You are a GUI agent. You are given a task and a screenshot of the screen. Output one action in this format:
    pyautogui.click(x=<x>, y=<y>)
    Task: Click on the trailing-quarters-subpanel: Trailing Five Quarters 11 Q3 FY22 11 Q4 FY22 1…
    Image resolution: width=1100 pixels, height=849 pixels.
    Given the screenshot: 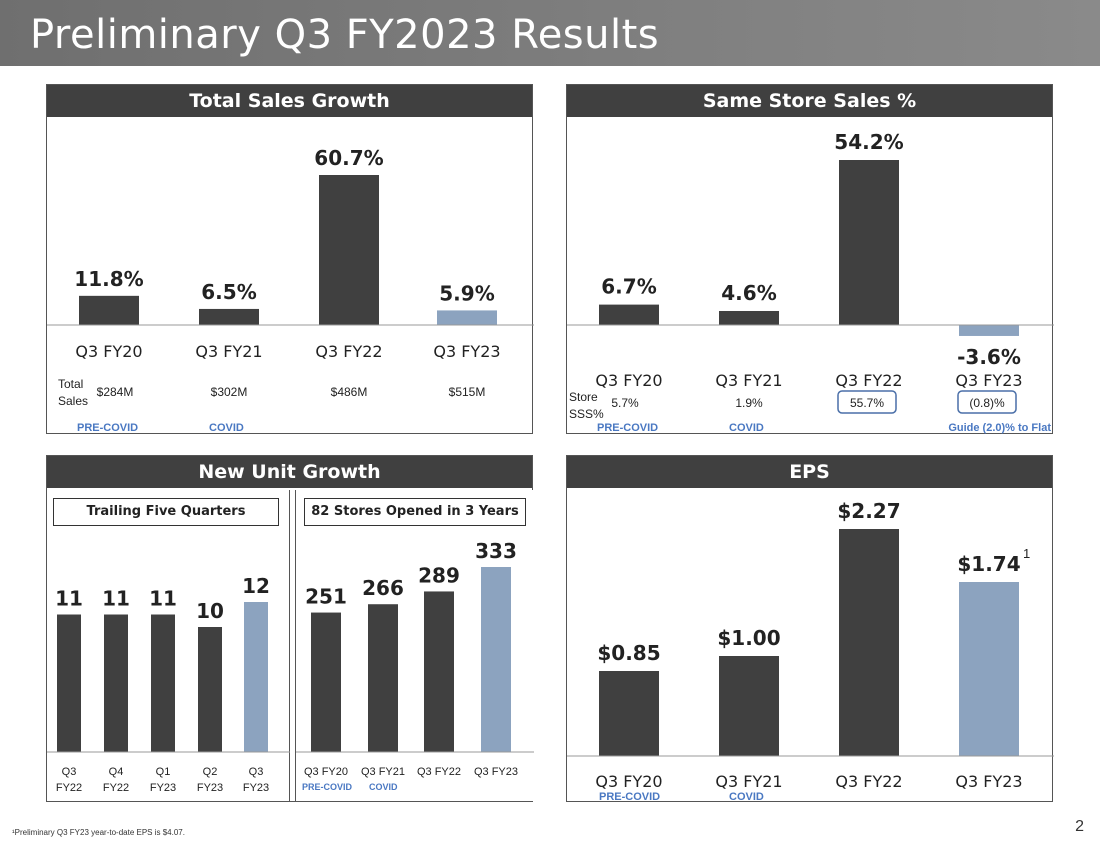 What is the action you would take?
    pyautogui.click(x=168, y=645)
    